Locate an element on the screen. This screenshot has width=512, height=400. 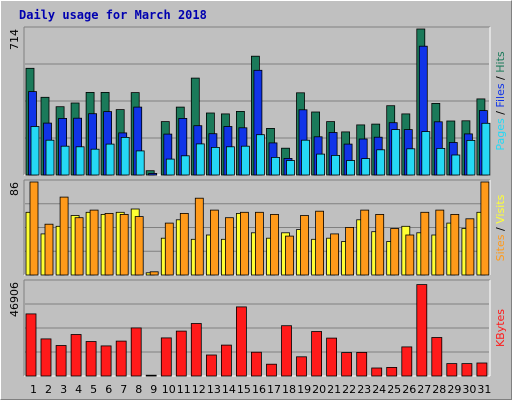
x-tick-day-17: 17 is located at coordinates (274, 389).